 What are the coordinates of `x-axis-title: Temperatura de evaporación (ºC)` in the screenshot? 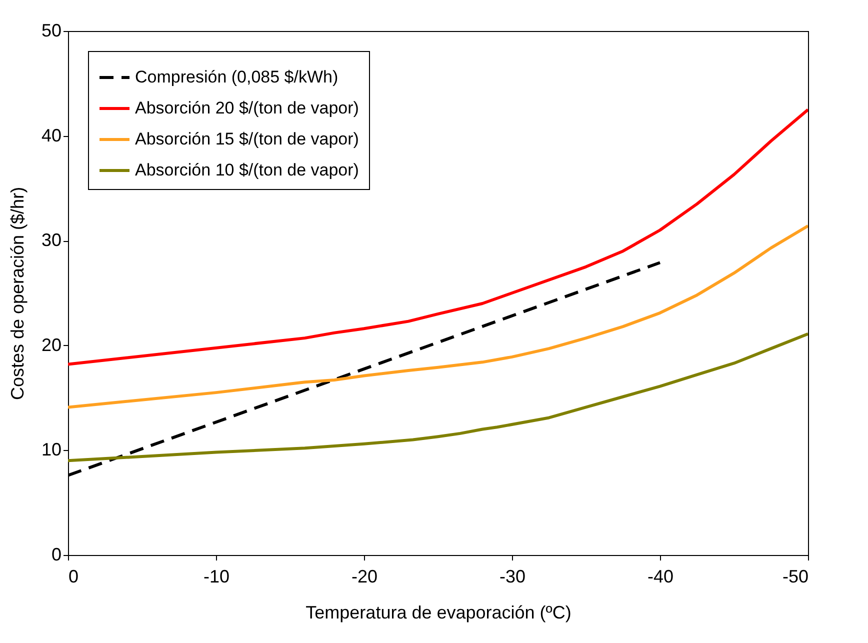 It's located at (439, 612).